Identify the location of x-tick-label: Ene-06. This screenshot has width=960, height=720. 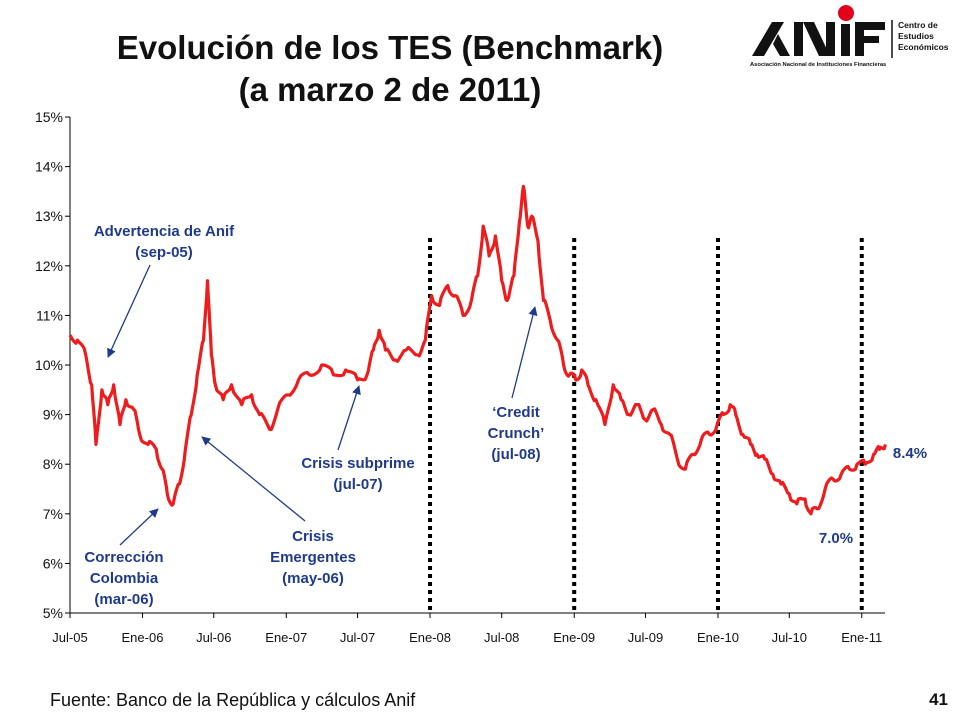
(143, 637).